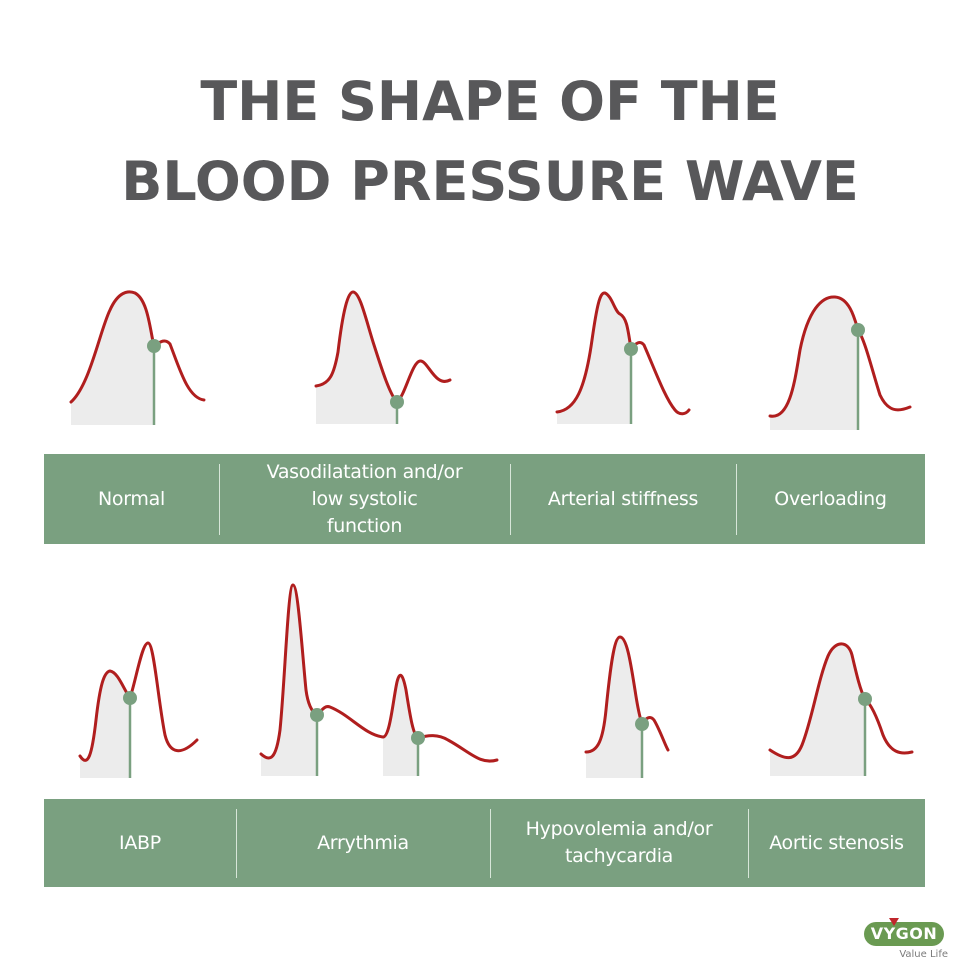  What do you see at coordinates (490, 181) in the screenshot?
I see `title-line-2: BLOOD PRESSURE WAVE` at bounding box center [490, 181].